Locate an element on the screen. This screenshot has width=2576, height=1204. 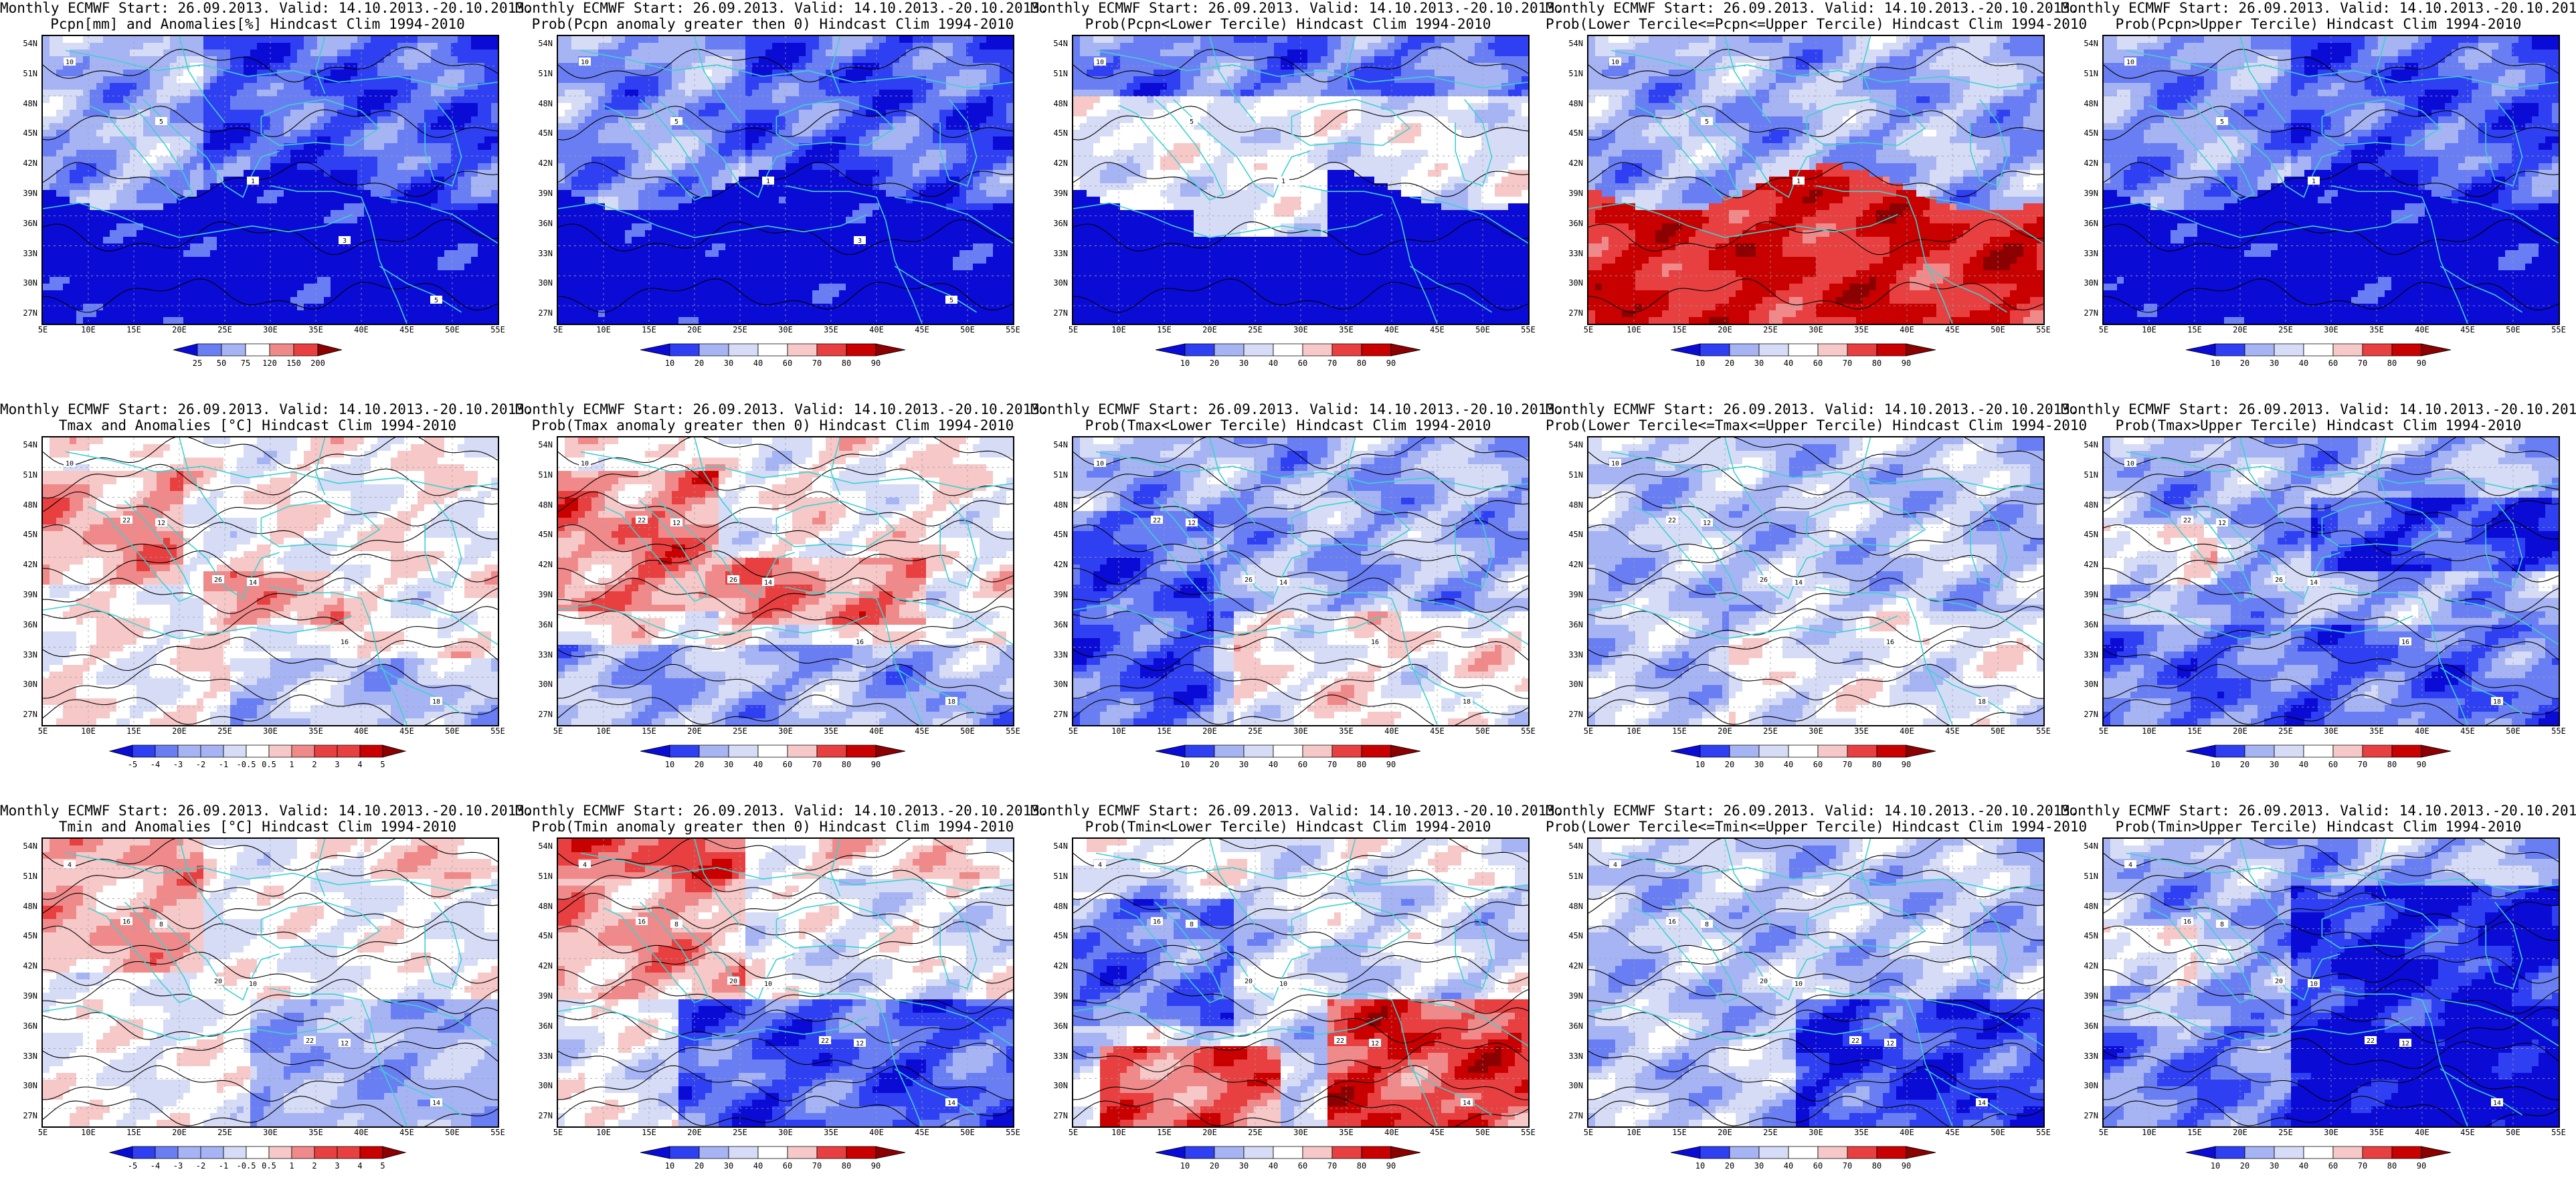
lat-tick-label: 54N is located at coordinates (1058, 846).